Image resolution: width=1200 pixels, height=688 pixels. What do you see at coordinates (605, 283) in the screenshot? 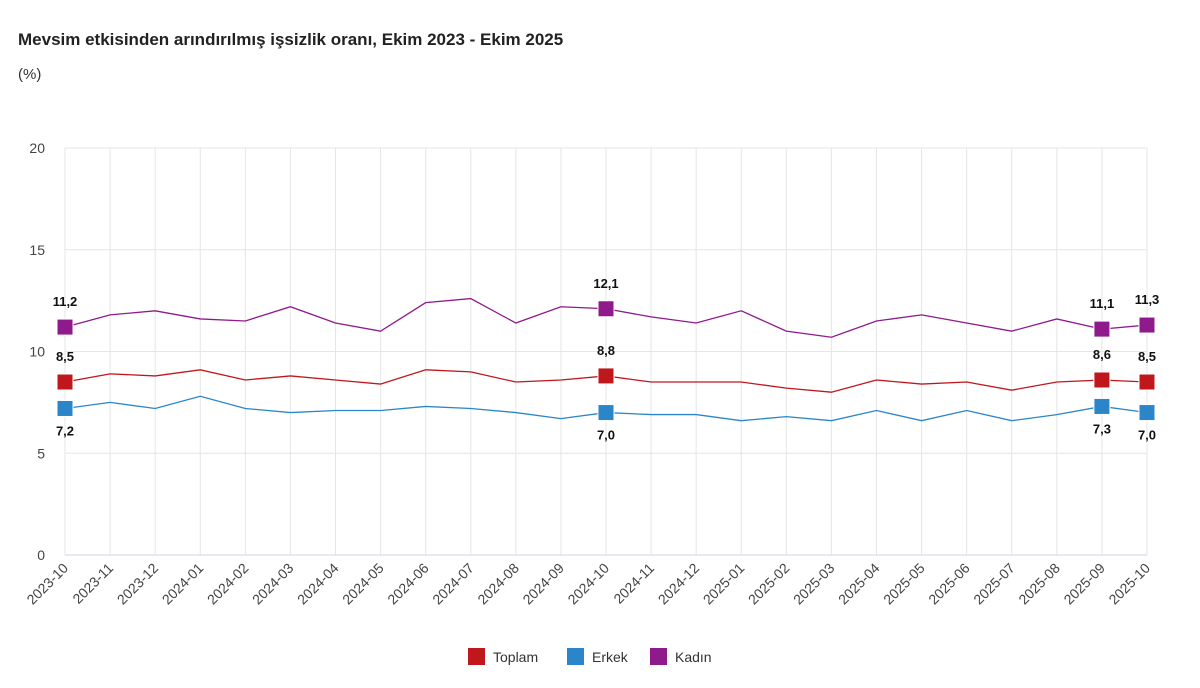
I see `data-label: 12,1` at bounding box center [605, 283].